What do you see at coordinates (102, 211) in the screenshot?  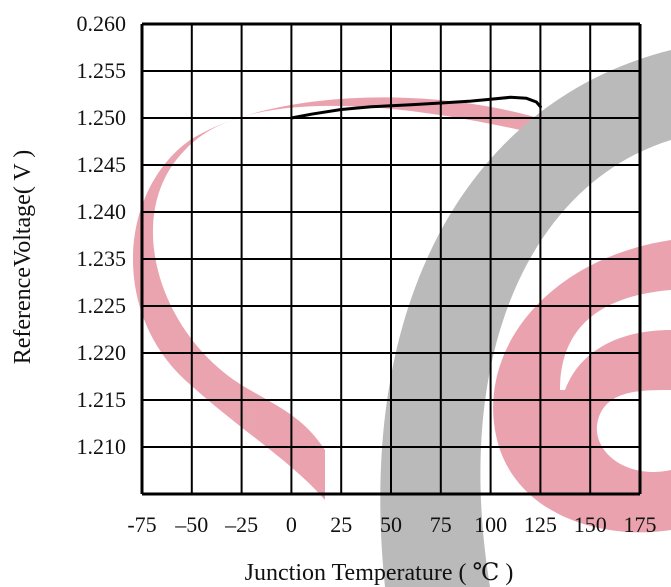 I see `y-tick-label: 1.240` at bounding box center [102, 211].